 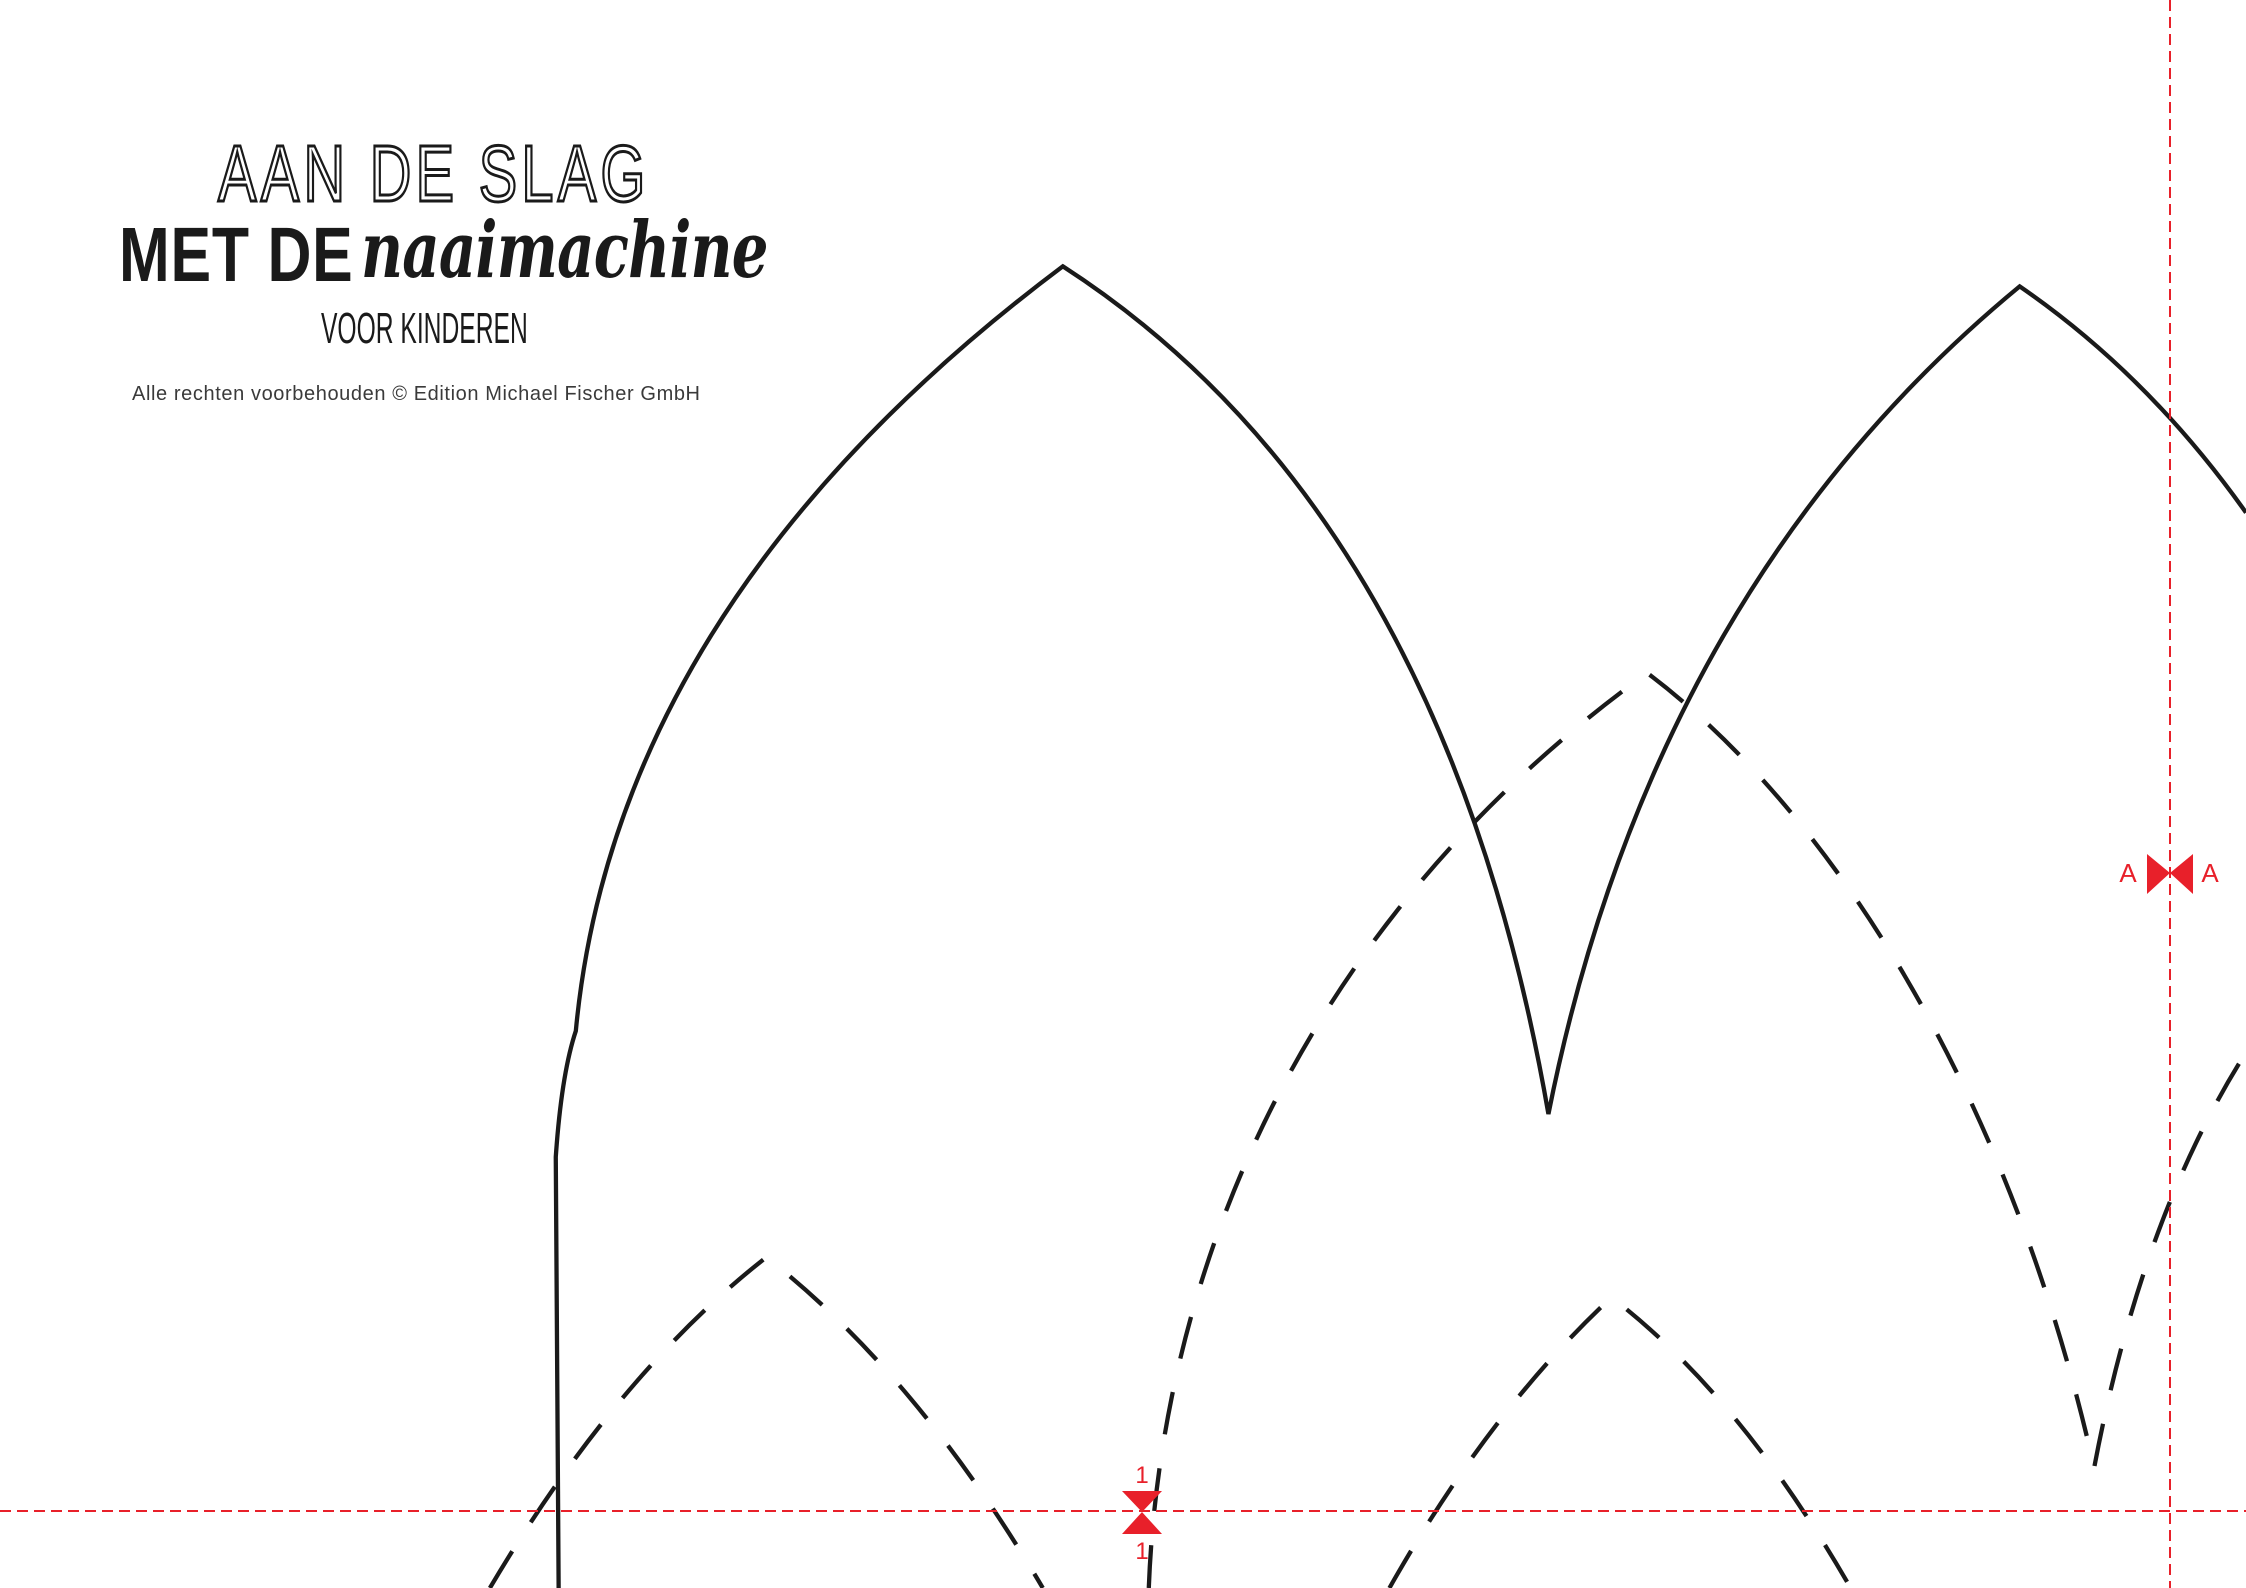 I want to click on match-label-1-bottom: 1, so click(x=1141, y=1551).